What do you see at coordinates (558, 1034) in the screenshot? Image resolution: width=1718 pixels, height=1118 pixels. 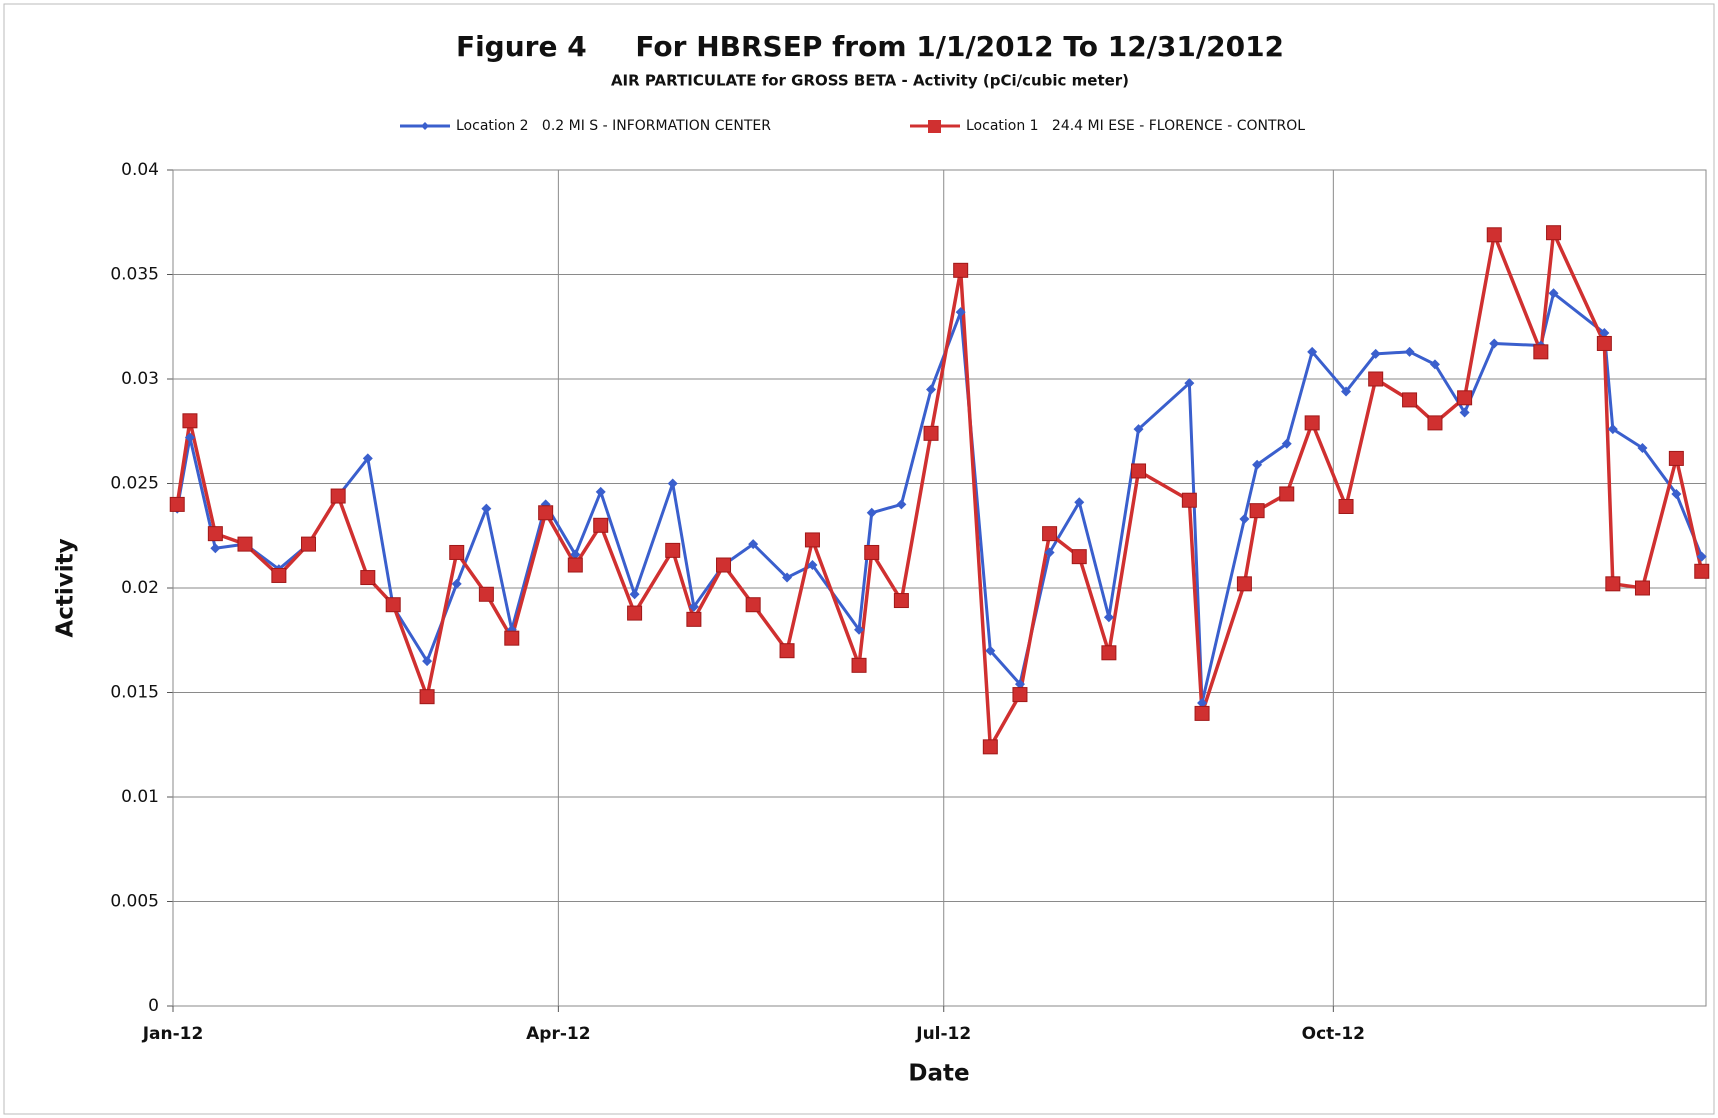 I see `x-tick-label: Apr-12` at bounding box center [558, 1034].